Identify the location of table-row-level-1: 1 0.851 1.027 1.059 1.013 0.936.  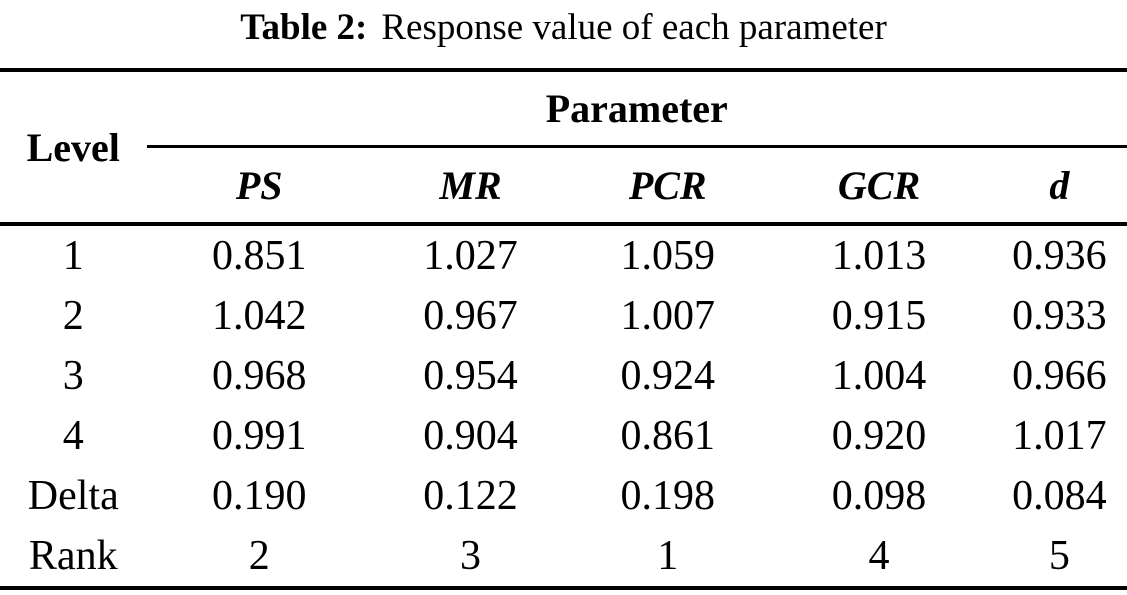
(563, 255).